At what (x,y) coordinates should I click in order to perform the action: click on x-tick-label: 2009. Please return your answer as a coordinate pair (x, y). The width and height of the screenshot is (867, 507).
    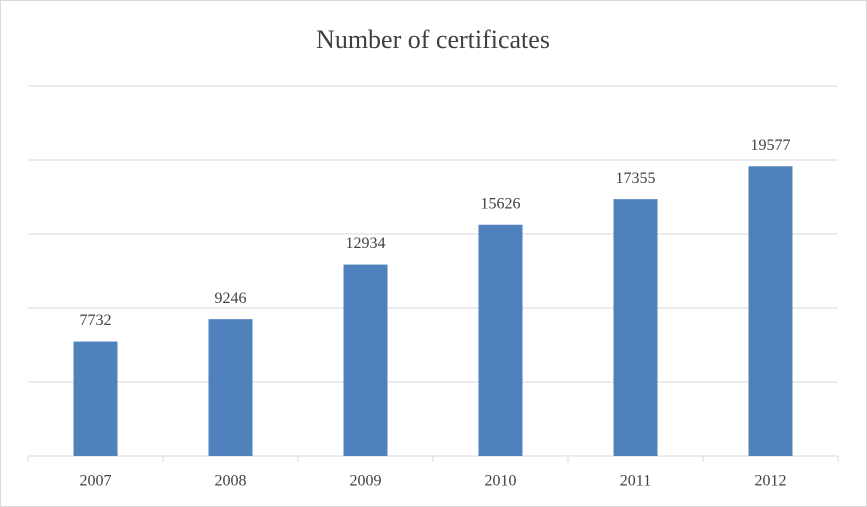
    Looking at the image, I should click on (366, 481).